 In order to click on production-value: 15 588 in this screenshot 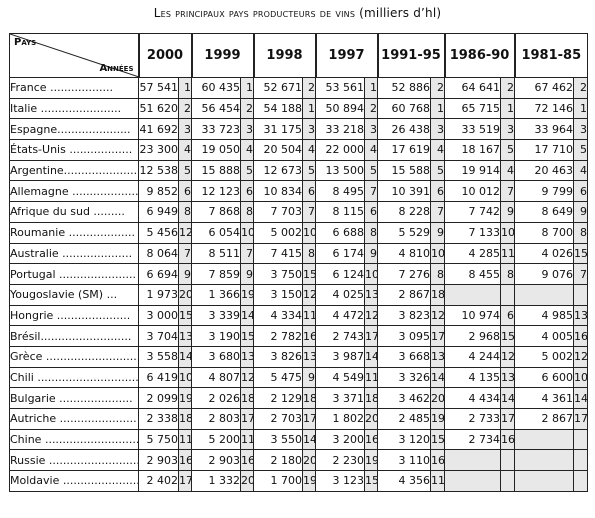, I will do `click(404, 170)`.